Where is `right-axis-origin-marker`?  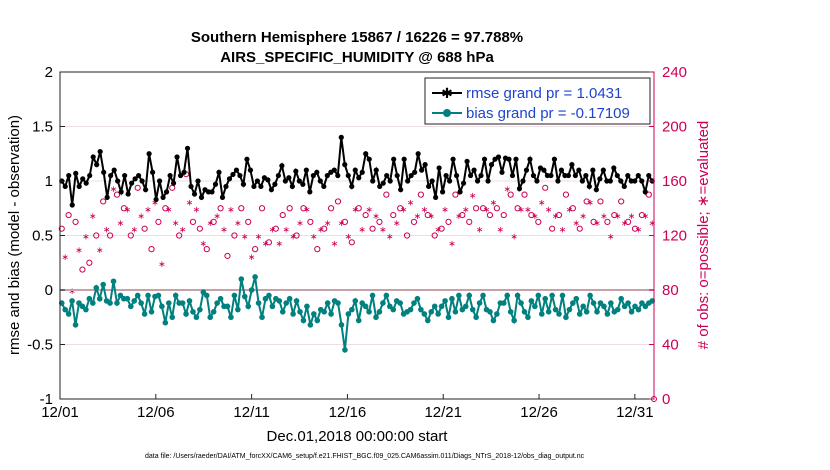
right-axis-origin-marker is located at coordinates (654, 399).